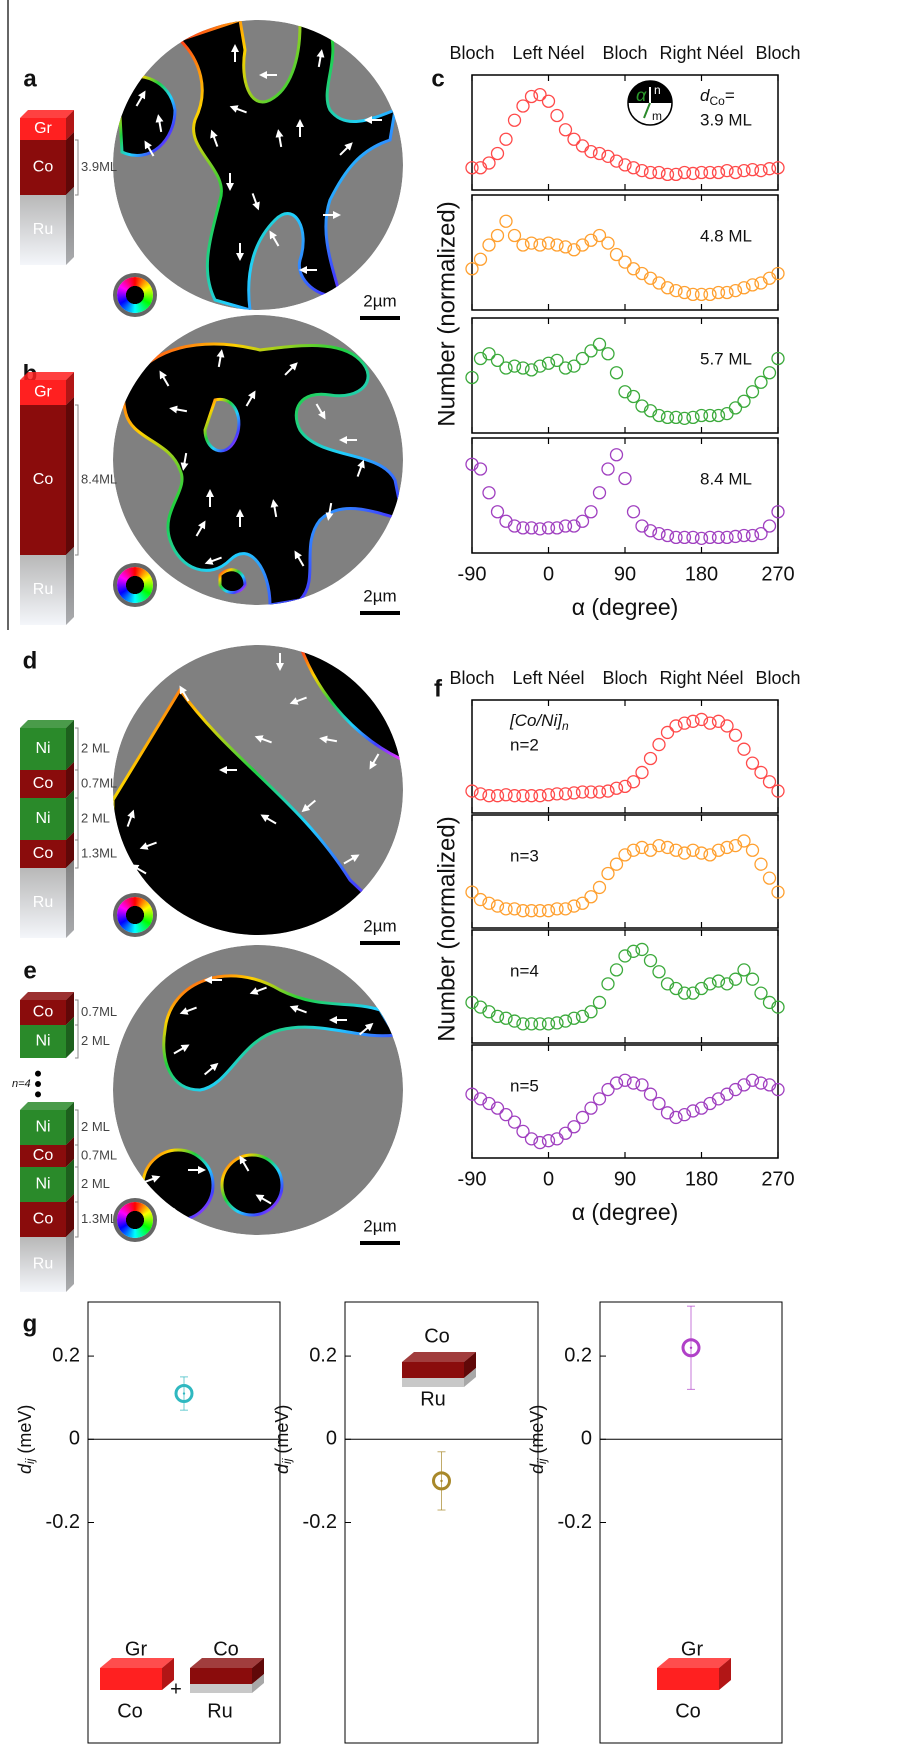  I want to click on series-label: 8.4 ML, so click(726, 478).